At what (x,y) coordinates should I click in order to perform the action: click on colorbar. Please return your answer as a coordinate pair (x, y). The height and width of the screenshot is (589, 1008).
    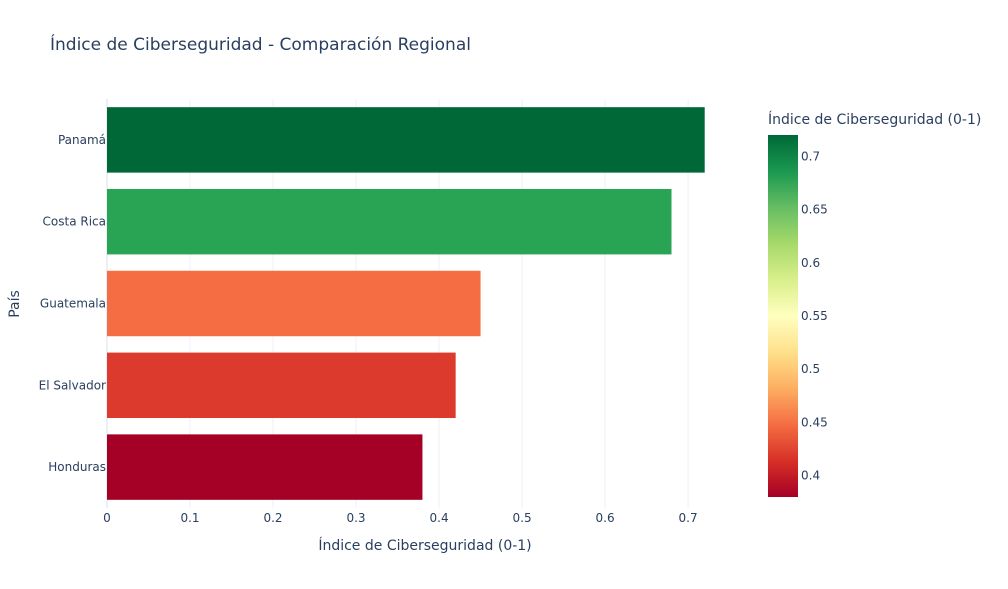
    Looking at the image, I should click on (783, 316).